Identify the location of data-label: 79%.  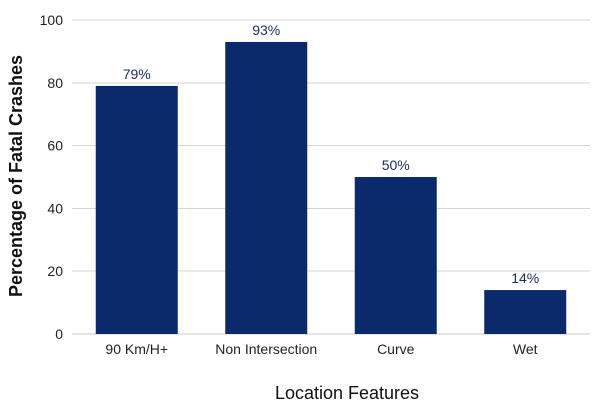
(137, 74).